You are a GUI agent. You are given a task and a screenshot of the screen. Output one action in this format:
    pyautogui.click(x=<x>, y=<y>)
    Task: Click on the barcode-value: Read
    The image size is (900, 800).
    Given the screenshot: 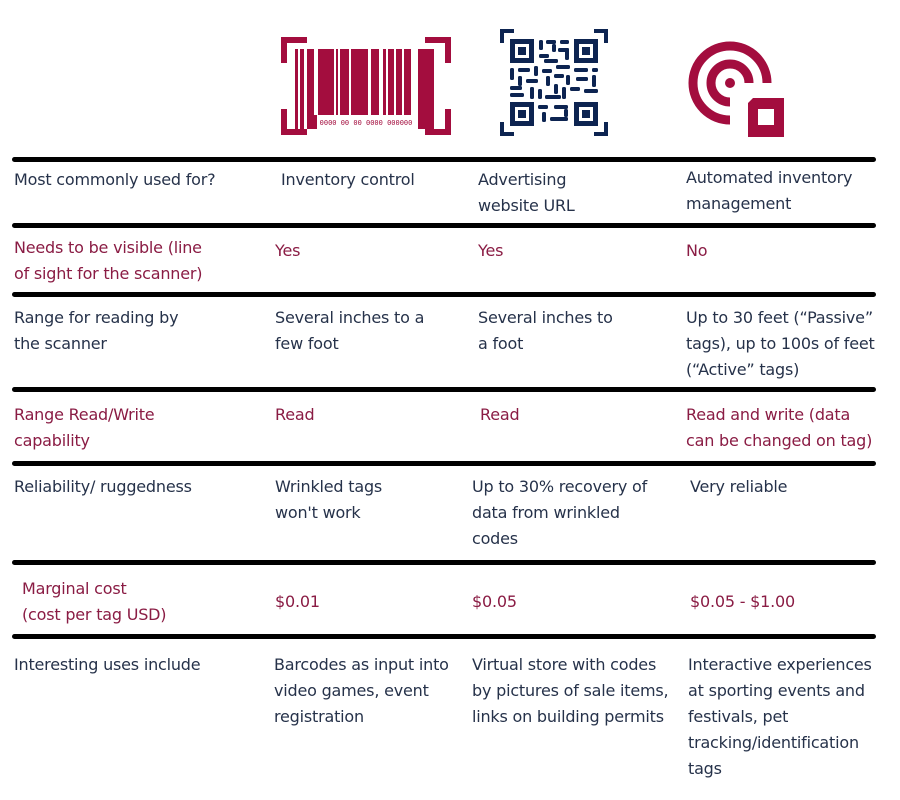 What is the action you would take?
    pyautogui.click(x=295, y=414)
    